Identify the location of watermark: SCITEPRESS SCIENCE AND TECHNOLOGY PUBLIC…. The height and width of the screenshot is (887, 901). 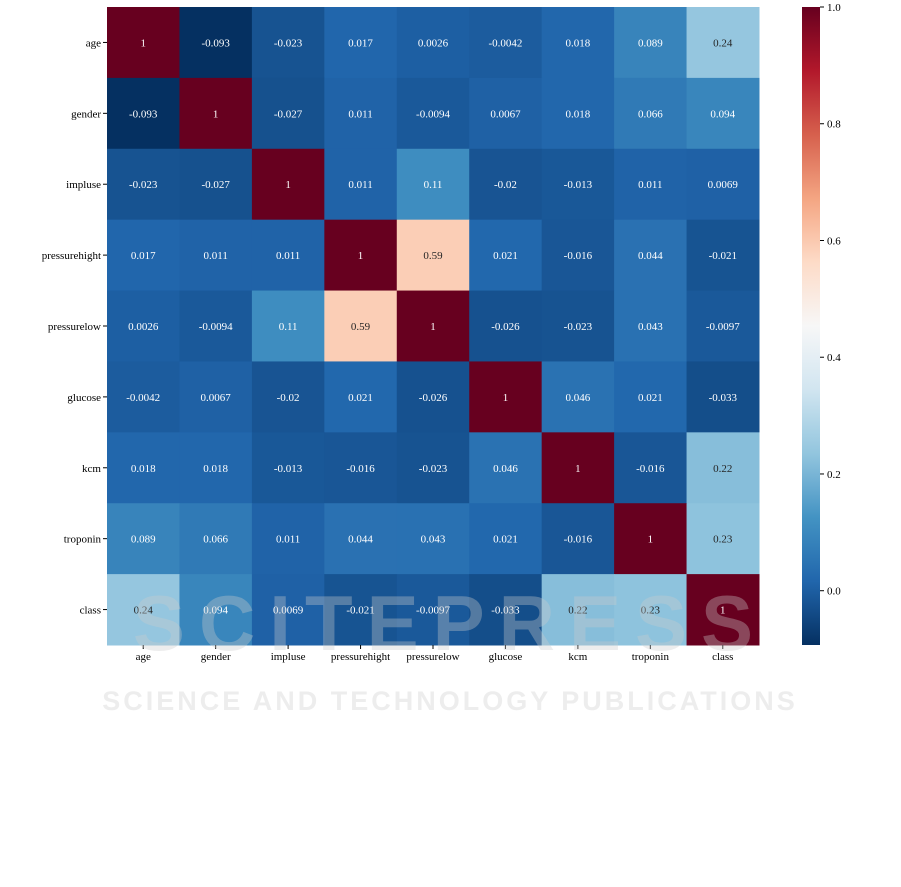
(450, 647).